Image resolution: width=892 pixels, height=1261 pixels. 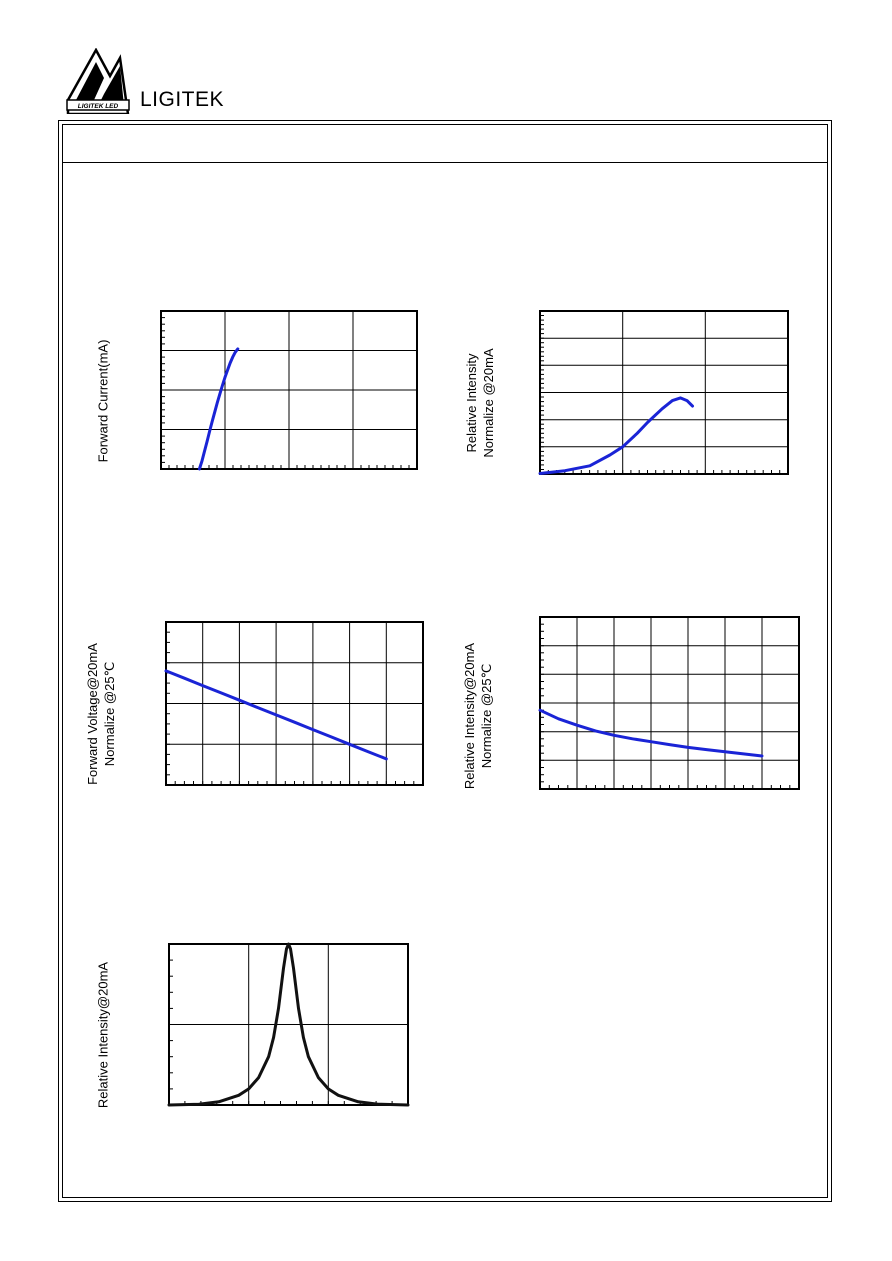 I want to click on brand-name: LIGITEK, so click(x=182, y=99).